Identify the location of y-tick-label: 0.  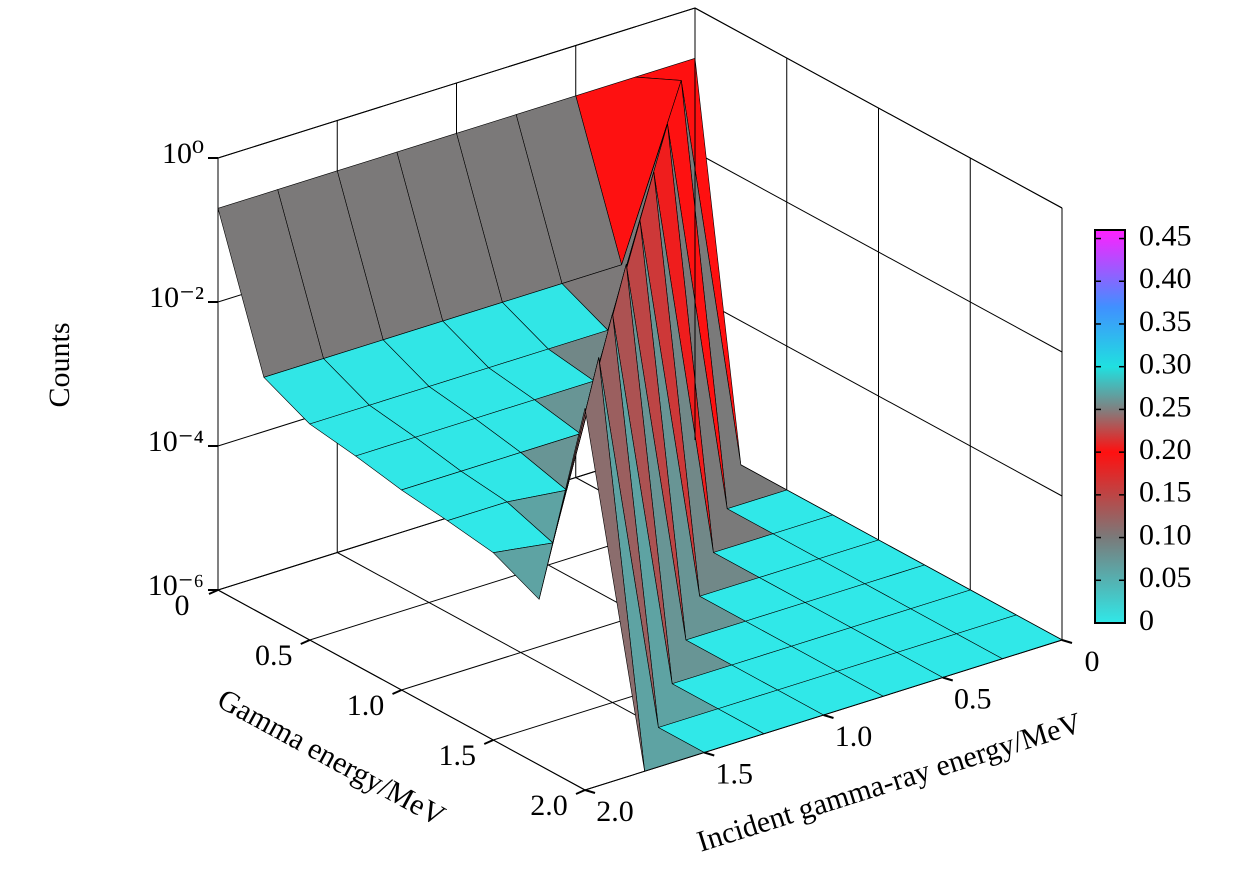
(1092, 661).